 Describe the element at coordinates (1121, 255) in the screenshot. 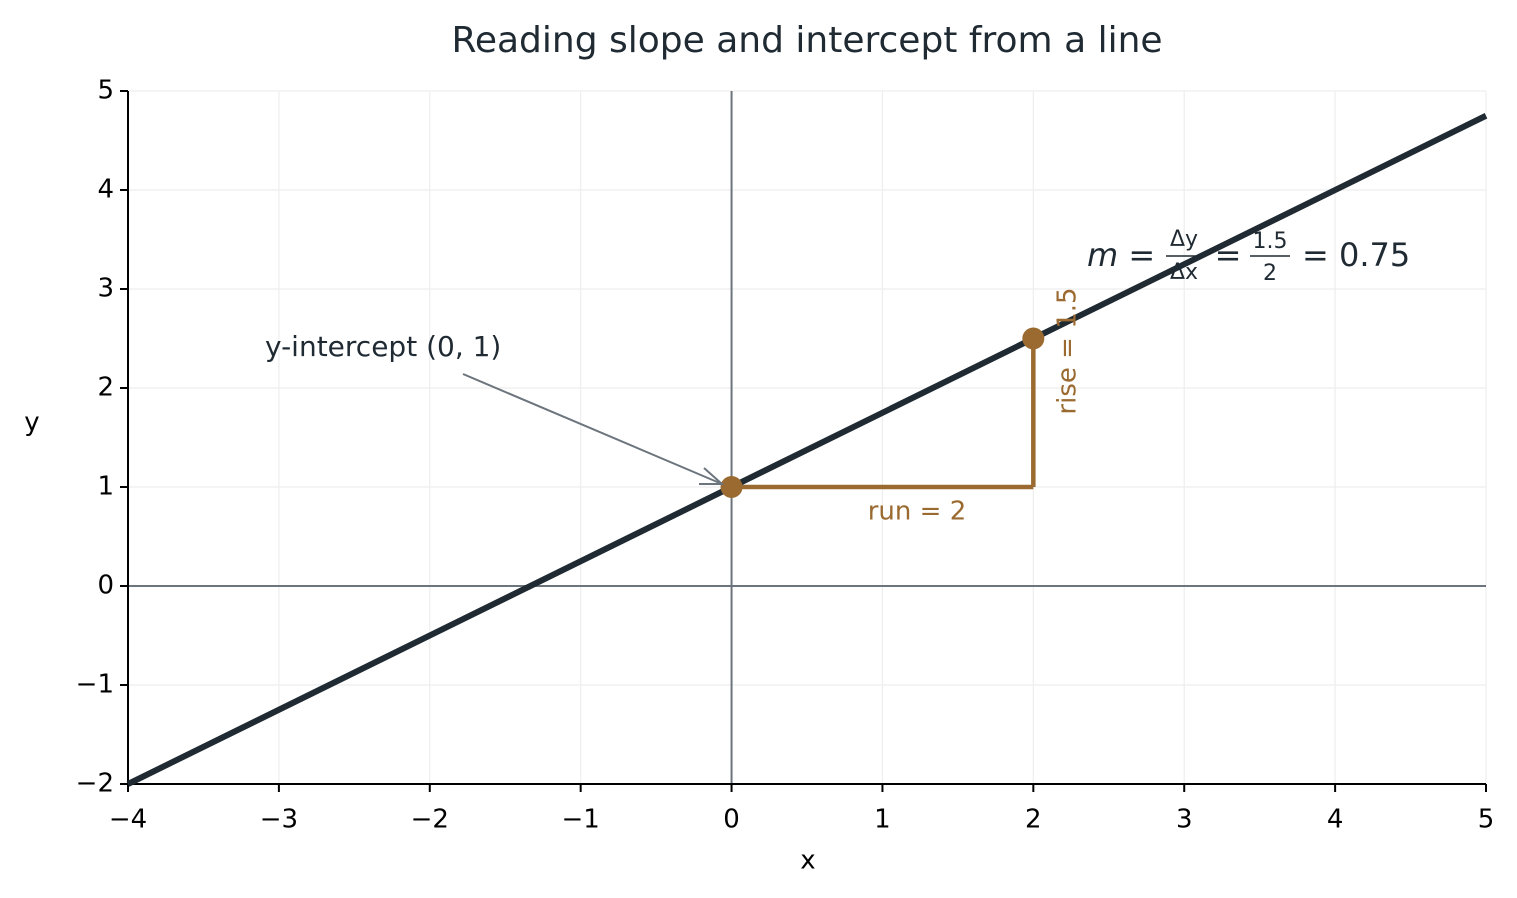

I see `formula-lhs: m =` at that location.